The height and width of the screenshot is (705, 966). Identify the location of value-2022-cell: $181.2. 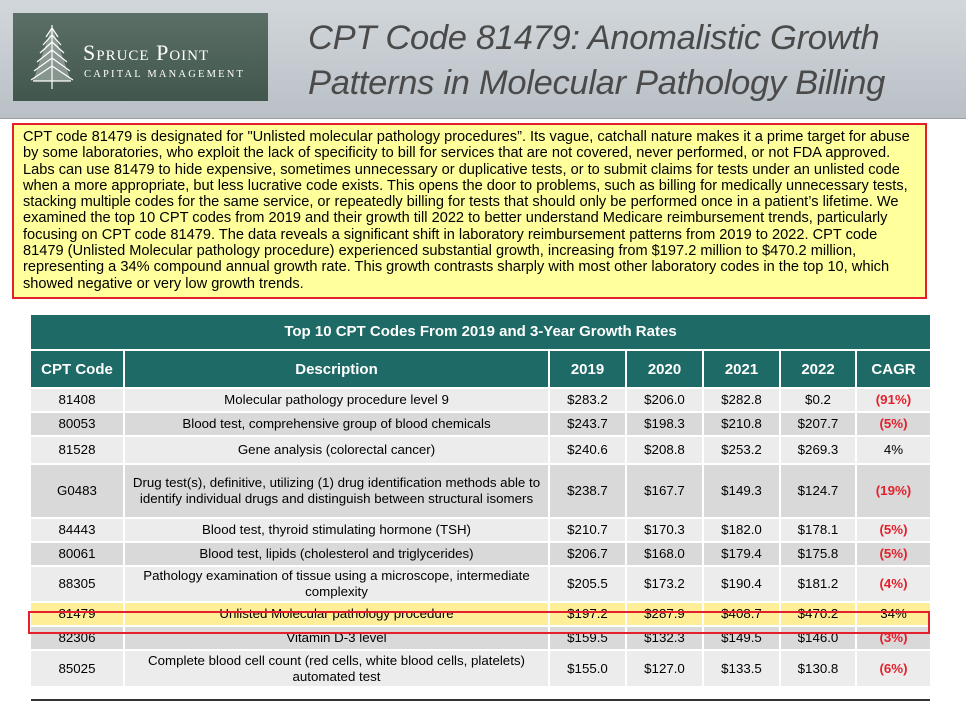
(817, 583).